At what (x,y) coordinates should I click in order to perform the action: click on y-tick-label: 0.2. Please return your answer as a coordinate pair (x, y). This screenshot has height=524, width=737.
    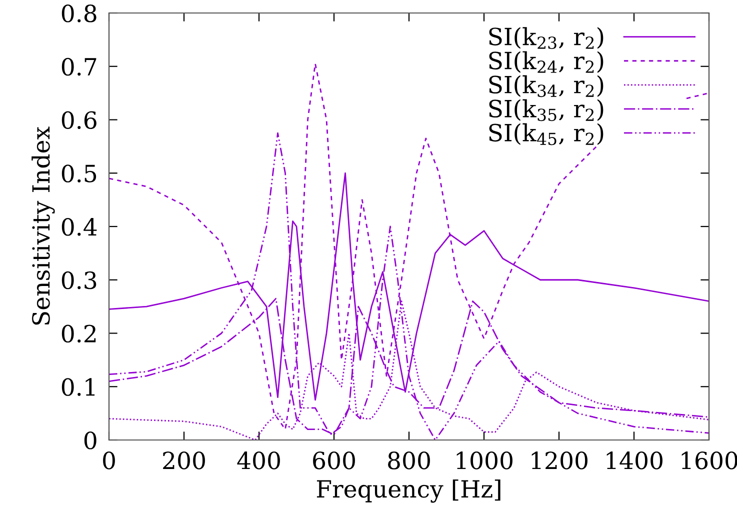
    Looking at the image, I should click on (79, 333).